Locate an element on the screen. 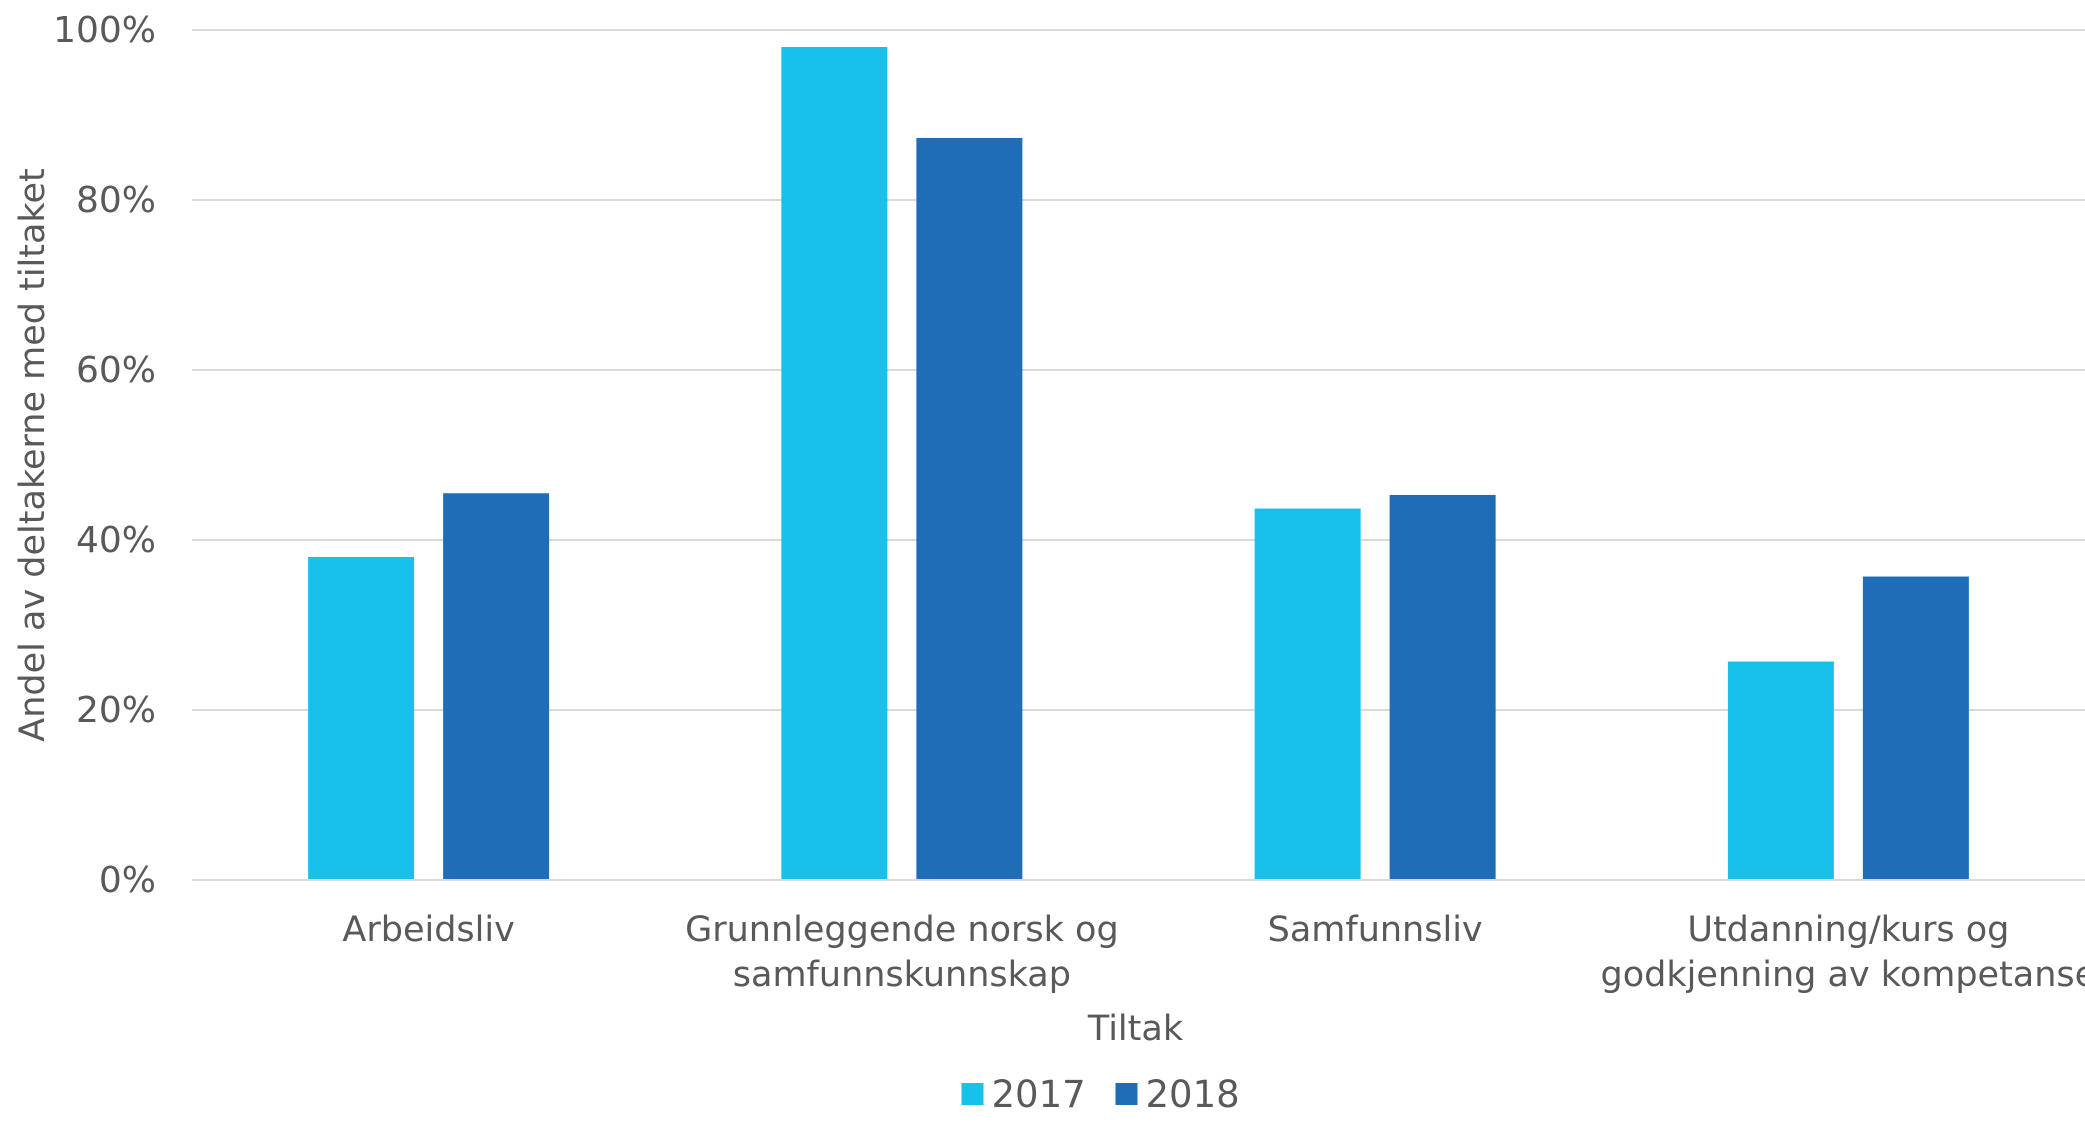 Image resolution: width=2085 pixels, height=1129 pixels. legend-label-2018: 2018 is located at coordinates (1193, 1094).